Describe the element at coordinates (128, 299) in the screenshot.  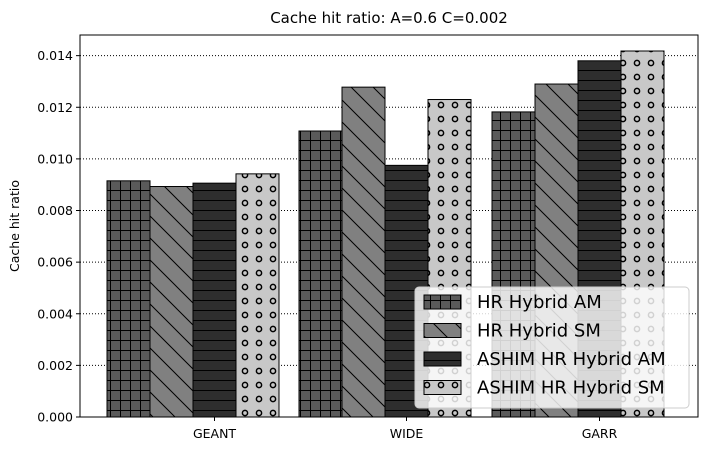
I see `bar-hr-hybrid-am-geant` at that location.